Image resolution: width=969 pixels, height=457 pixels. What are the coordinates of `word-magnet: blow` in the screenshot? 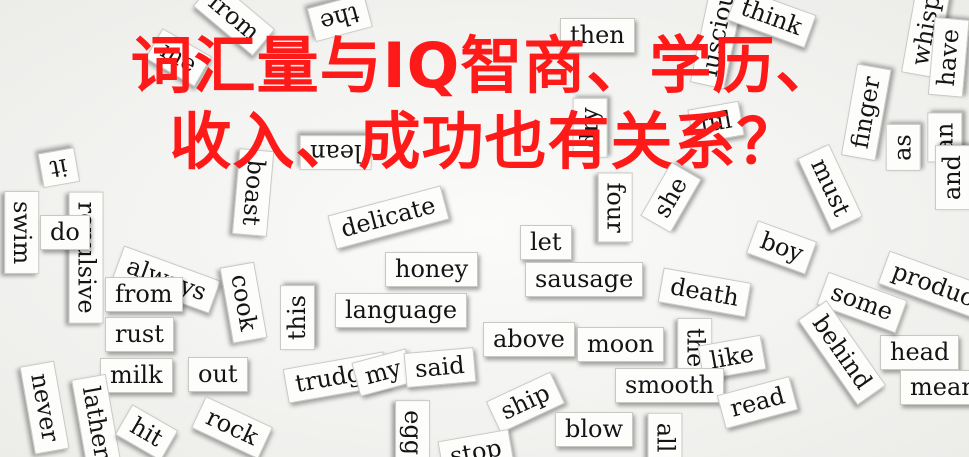 It's located at (594, 430).